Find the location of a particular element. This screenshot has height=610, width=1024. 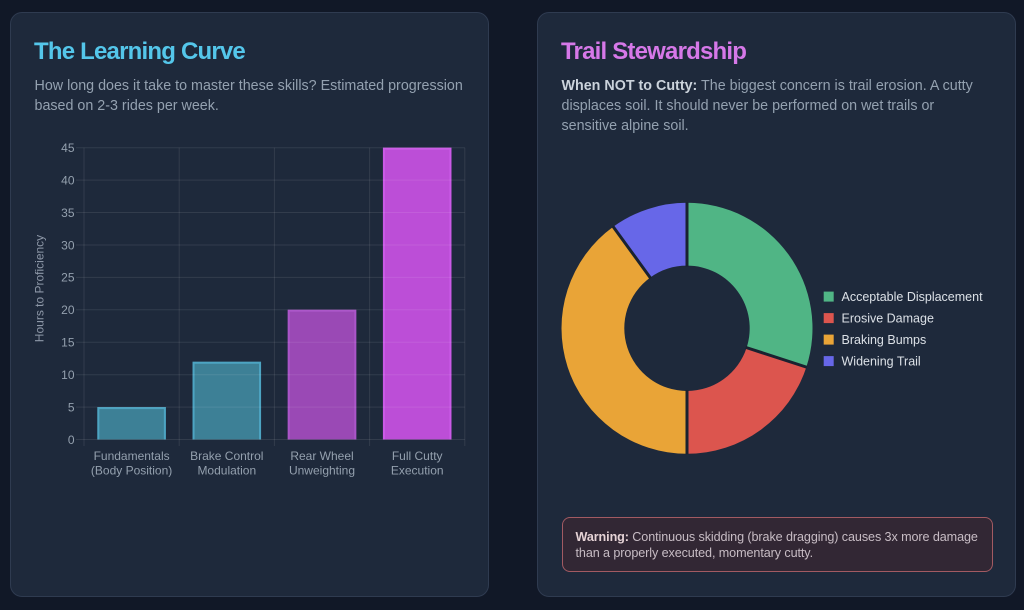

svg-text: 40 is located at coordinates (68, 180).